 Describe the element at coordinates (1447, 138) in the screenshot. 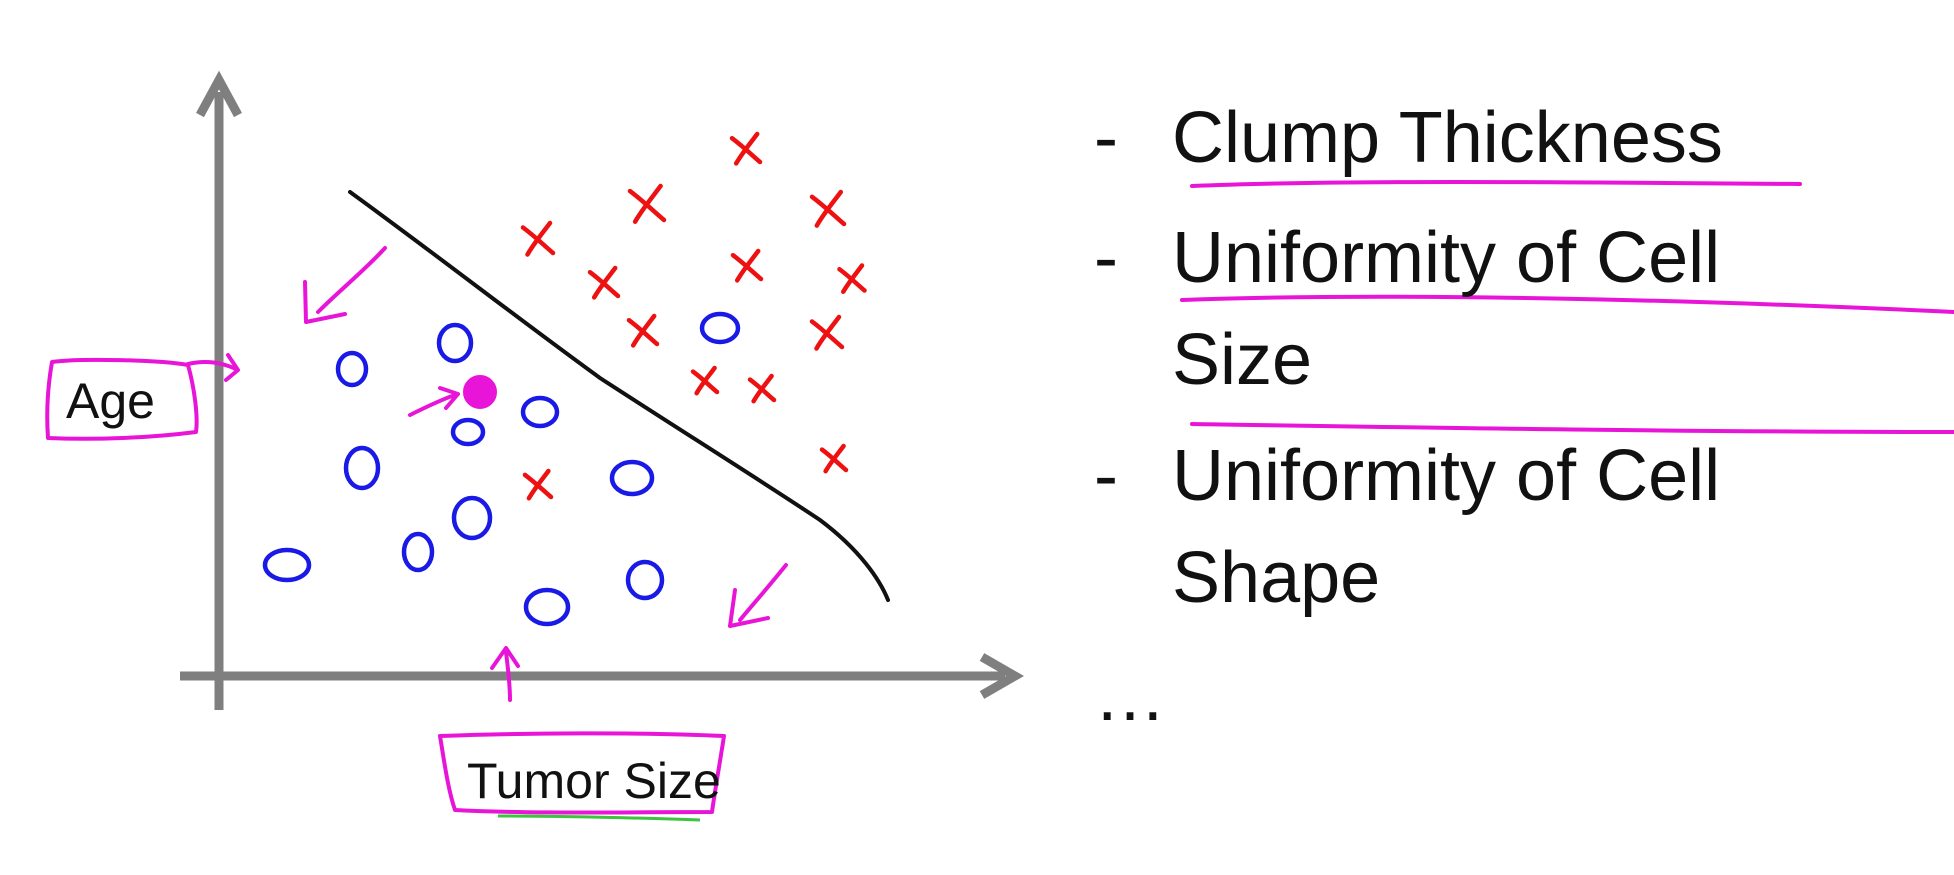

I see `feature-text-line: Clump Thickness` at that location.